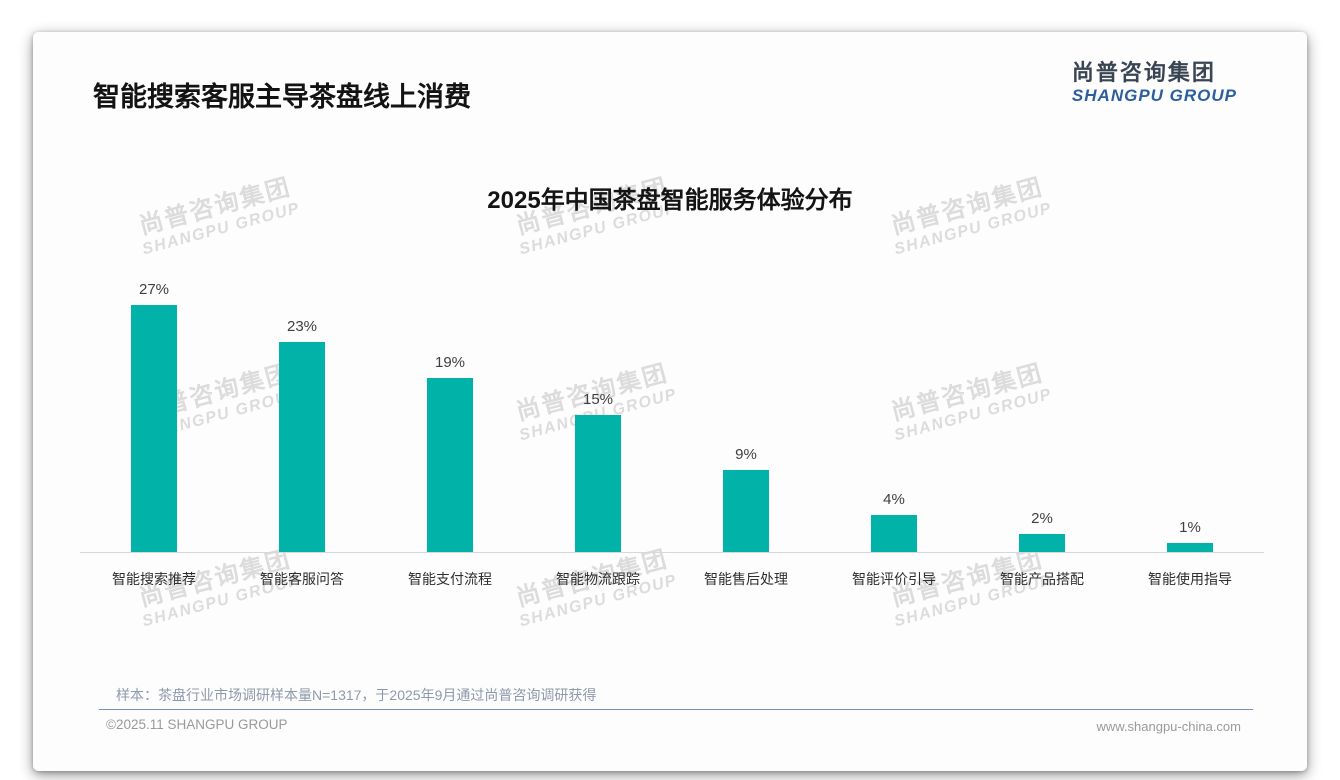 This screenshot has width=1340, height=780. I want to click on category-label: 智能评价引导, so click(894, 579).